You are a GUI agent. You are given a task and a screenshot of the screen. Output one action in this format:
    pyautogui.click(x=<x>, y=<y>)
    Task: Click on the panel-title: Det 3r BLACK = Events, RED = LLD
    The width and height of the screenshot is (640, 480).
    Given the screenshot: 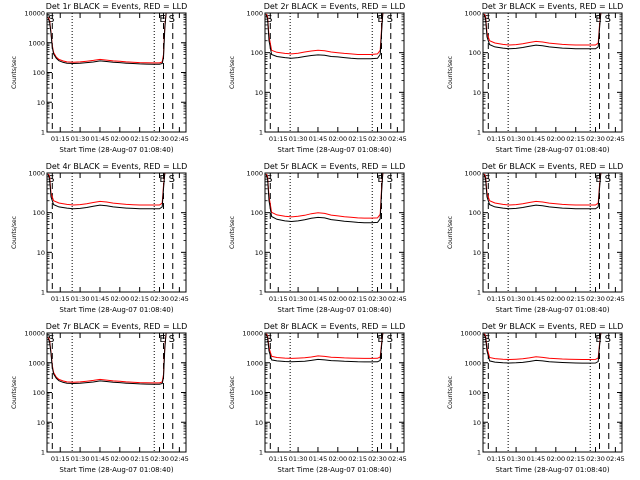 What is the action you would take?
    pyautogui.click(x=553, y=6)
    